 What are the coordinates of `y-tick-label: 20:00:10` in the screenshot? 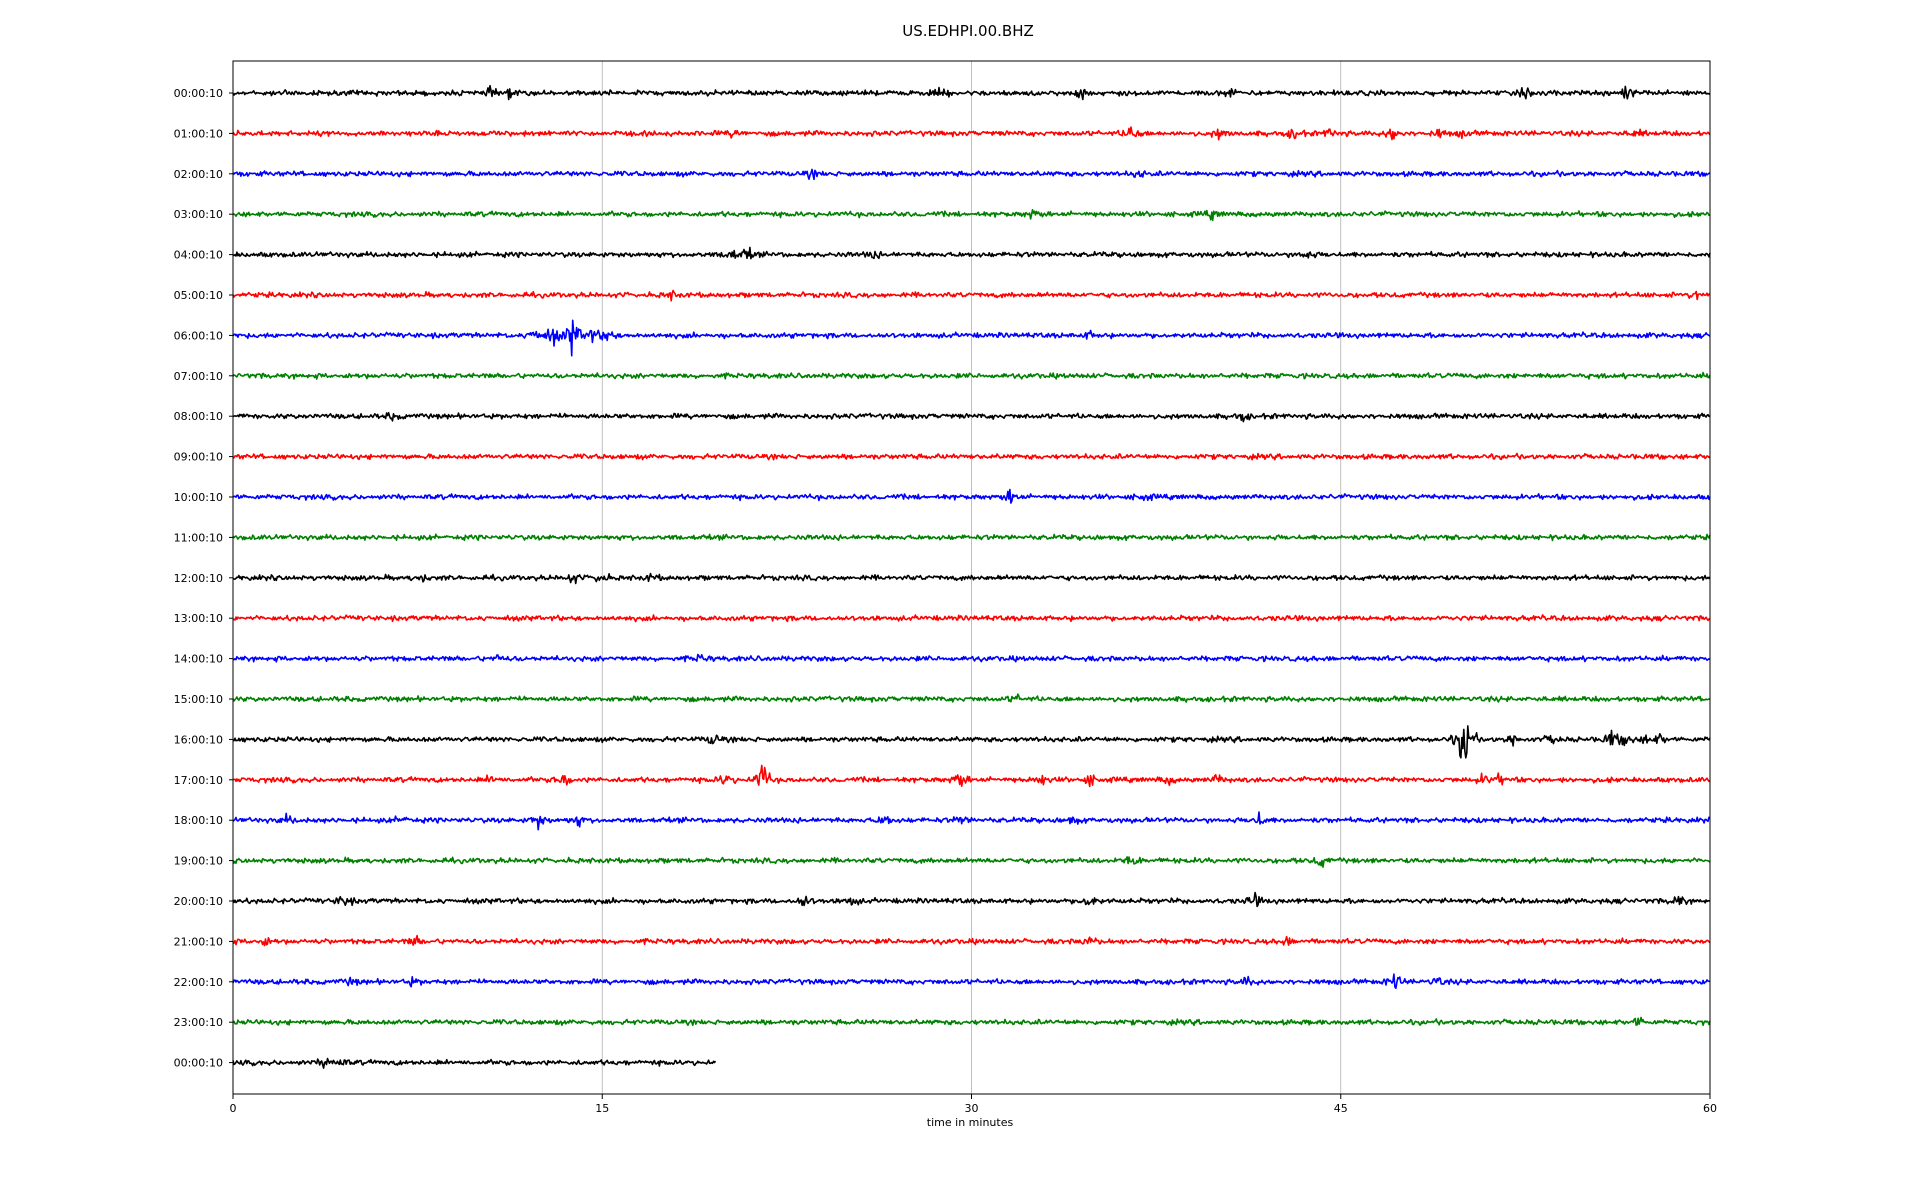 It's located at (198, 901).